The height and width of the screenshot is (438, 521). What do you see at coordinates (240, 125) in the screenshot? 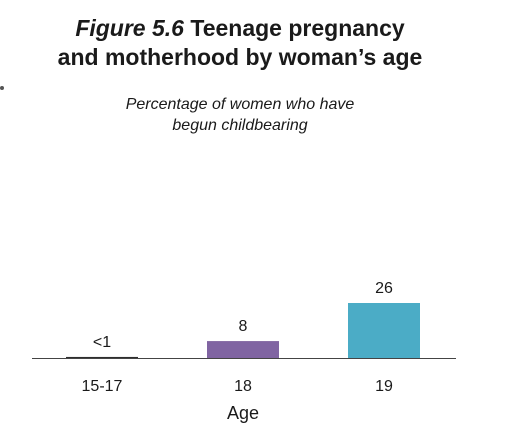
I see `subtitle-line2: begun childbearing` at bounding box center [240, 125].